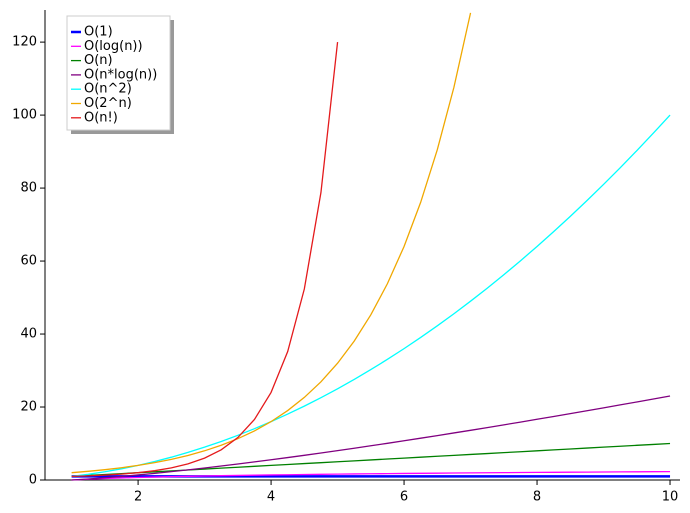 This screenshot has width=690, height=513. What do you see at coordinates (670, 497) in the screenshot?
I see `x-tick-label: 10` at bounding box center [670, 497].